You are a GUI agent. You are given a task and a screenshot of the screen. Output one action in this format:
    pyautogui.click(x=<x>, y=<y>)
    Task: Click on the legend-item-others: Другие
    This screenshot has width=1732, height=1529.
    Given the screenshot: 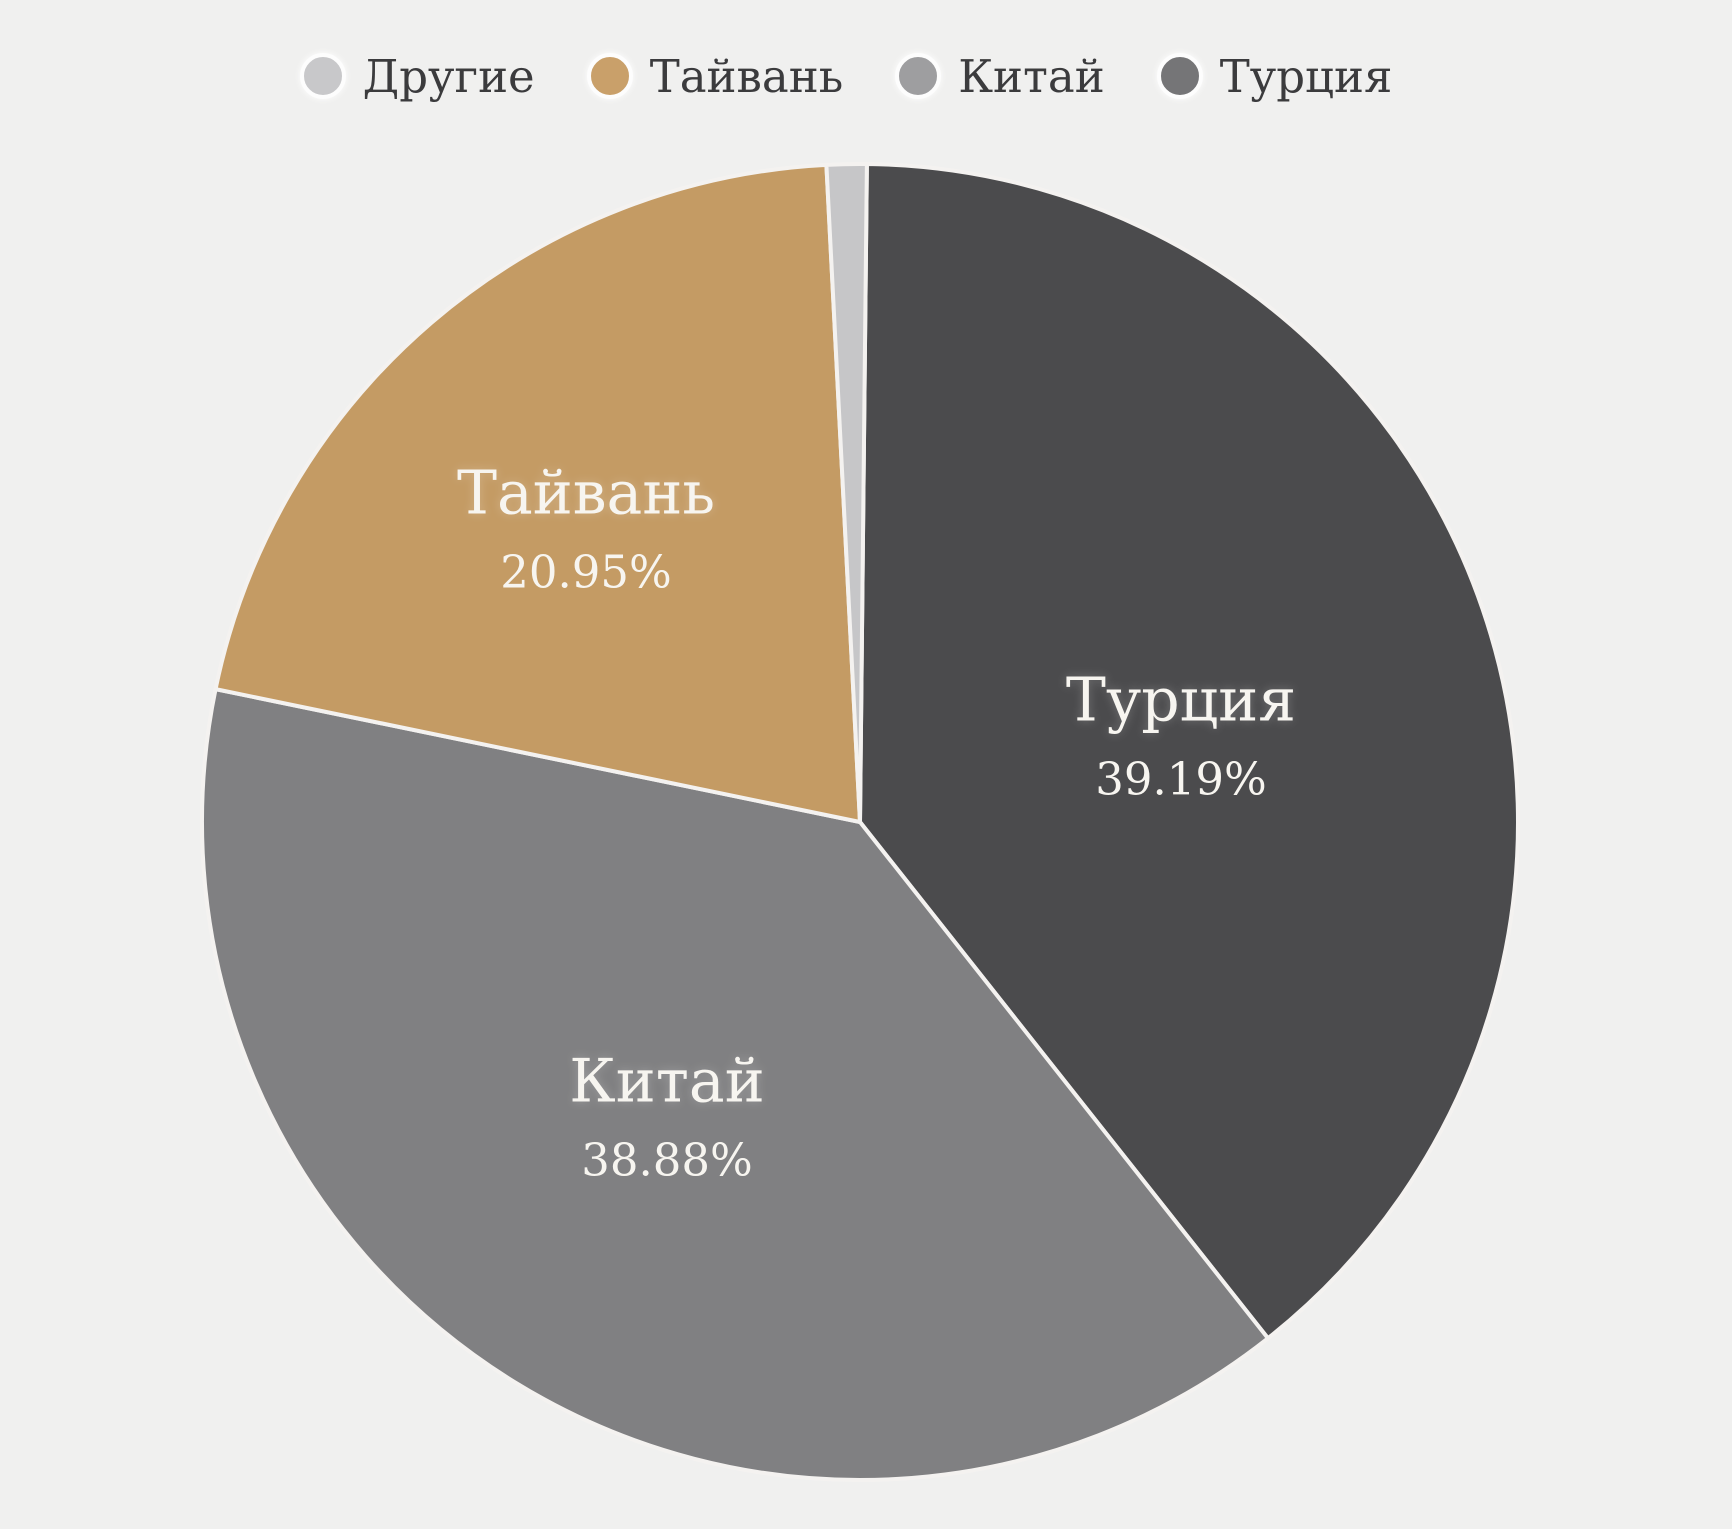 What is the action you would take?
    pyautogui.click(x=417, y=76)
    